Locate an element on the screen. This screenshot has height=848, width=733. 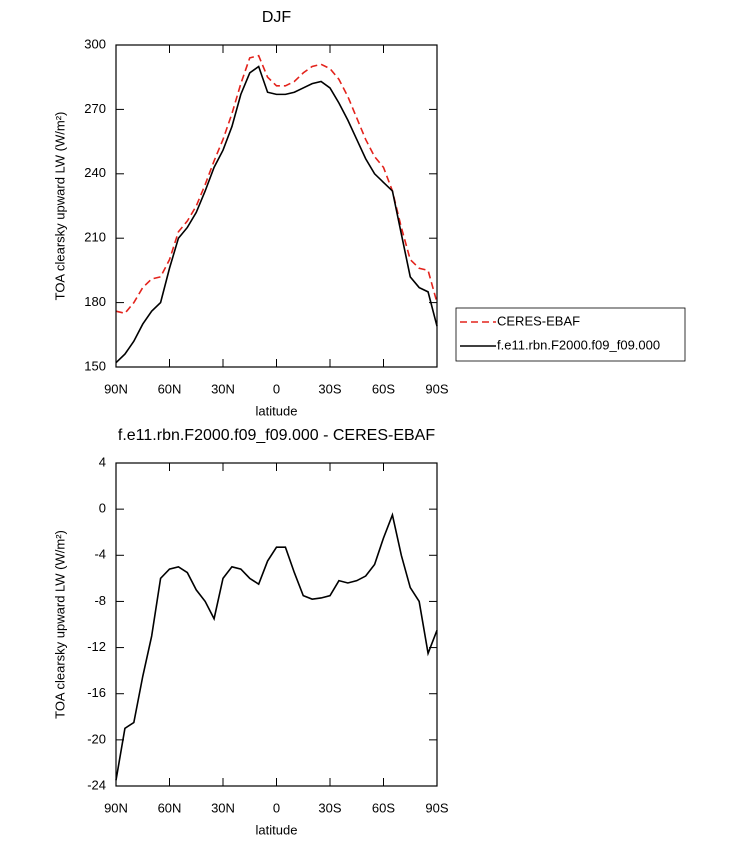
y-tick-label: 180 is located at coordinates (95, 301).